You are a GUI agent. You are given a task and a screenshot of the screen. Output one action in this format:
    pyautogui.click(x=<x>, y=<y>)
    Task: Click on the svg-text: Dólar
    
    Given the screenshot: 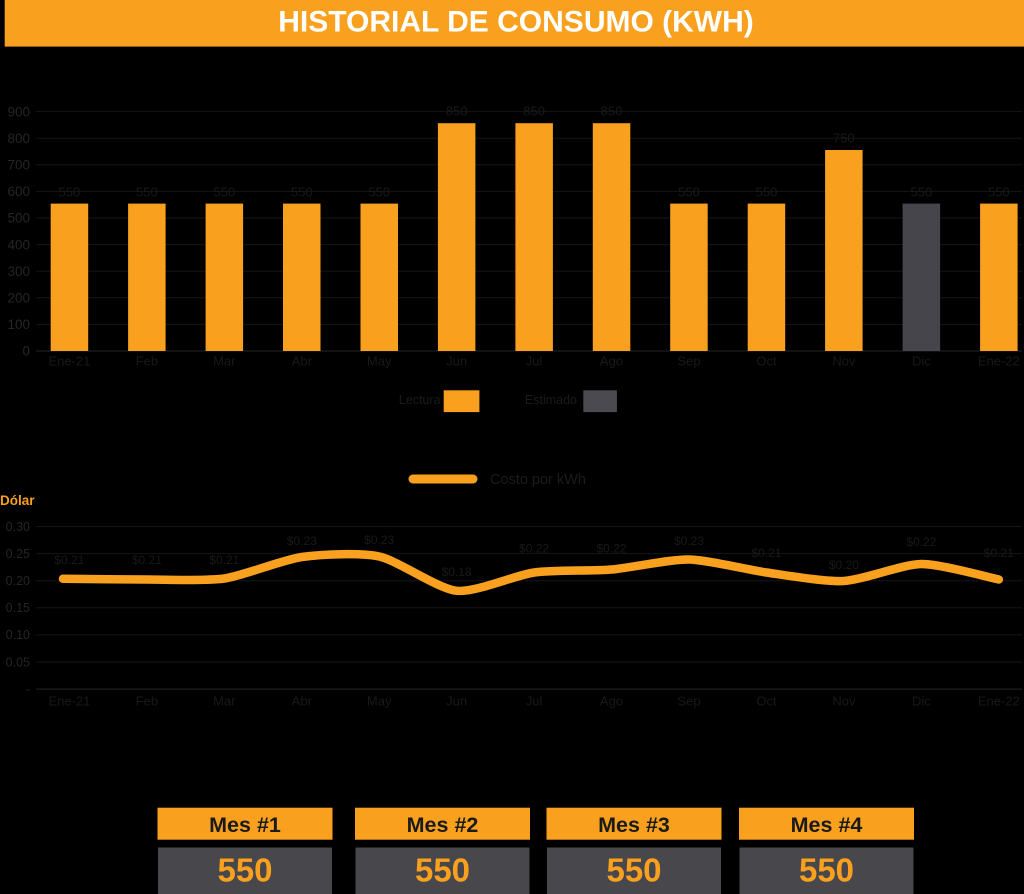 What is the action you would take?
    pyautogui.click(x=17, y=500)
    